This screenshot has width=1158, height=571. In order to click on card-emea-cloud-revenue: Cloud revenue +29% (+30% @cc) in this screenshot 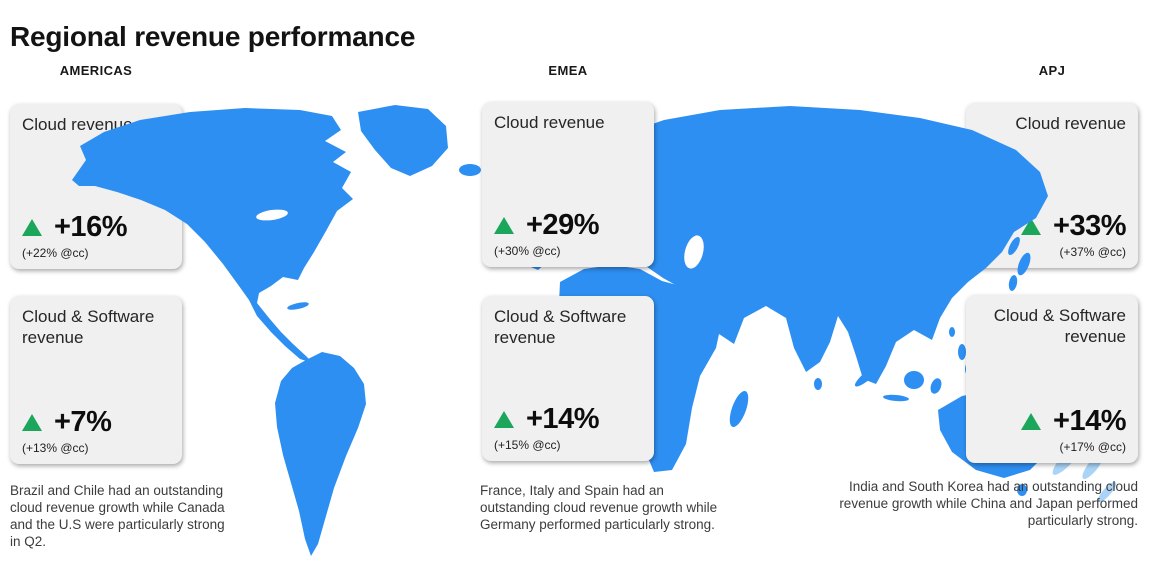, I will do `click(568, 184)`.